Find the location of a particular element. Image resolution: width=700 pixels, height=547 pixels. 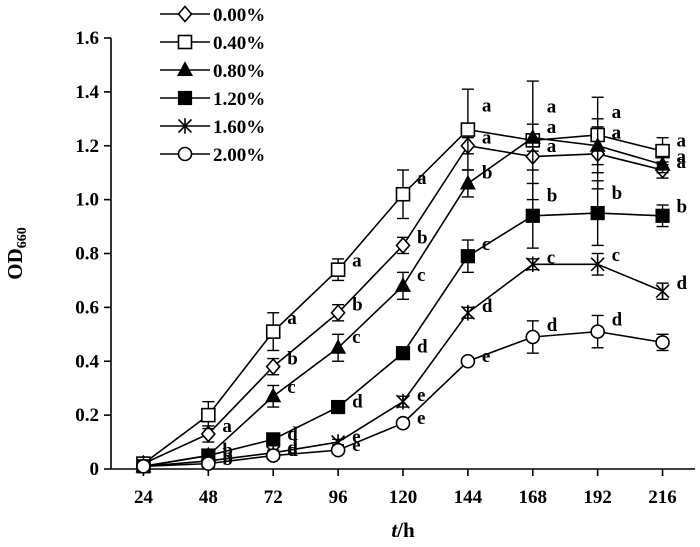

y-tick-label: 1.6 is located at coordinates (87, 38).